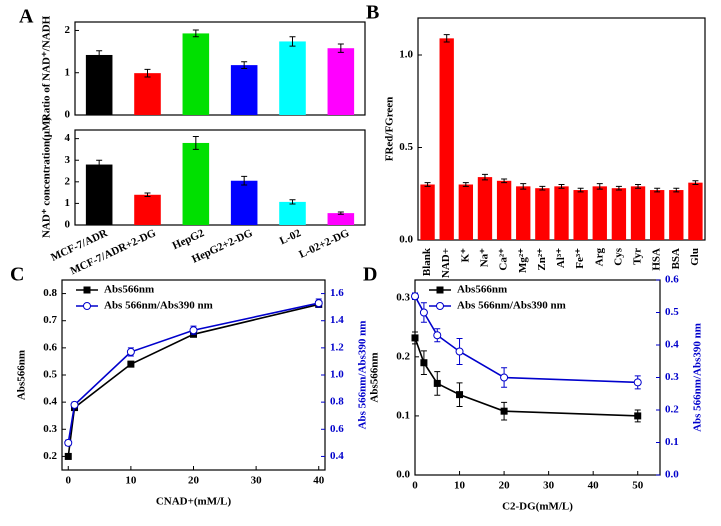  What do you see at coordinates (580, 258) in the screenshot?
I see `x-tick-label: Fe³⁺` at bounding box center [580, 258].